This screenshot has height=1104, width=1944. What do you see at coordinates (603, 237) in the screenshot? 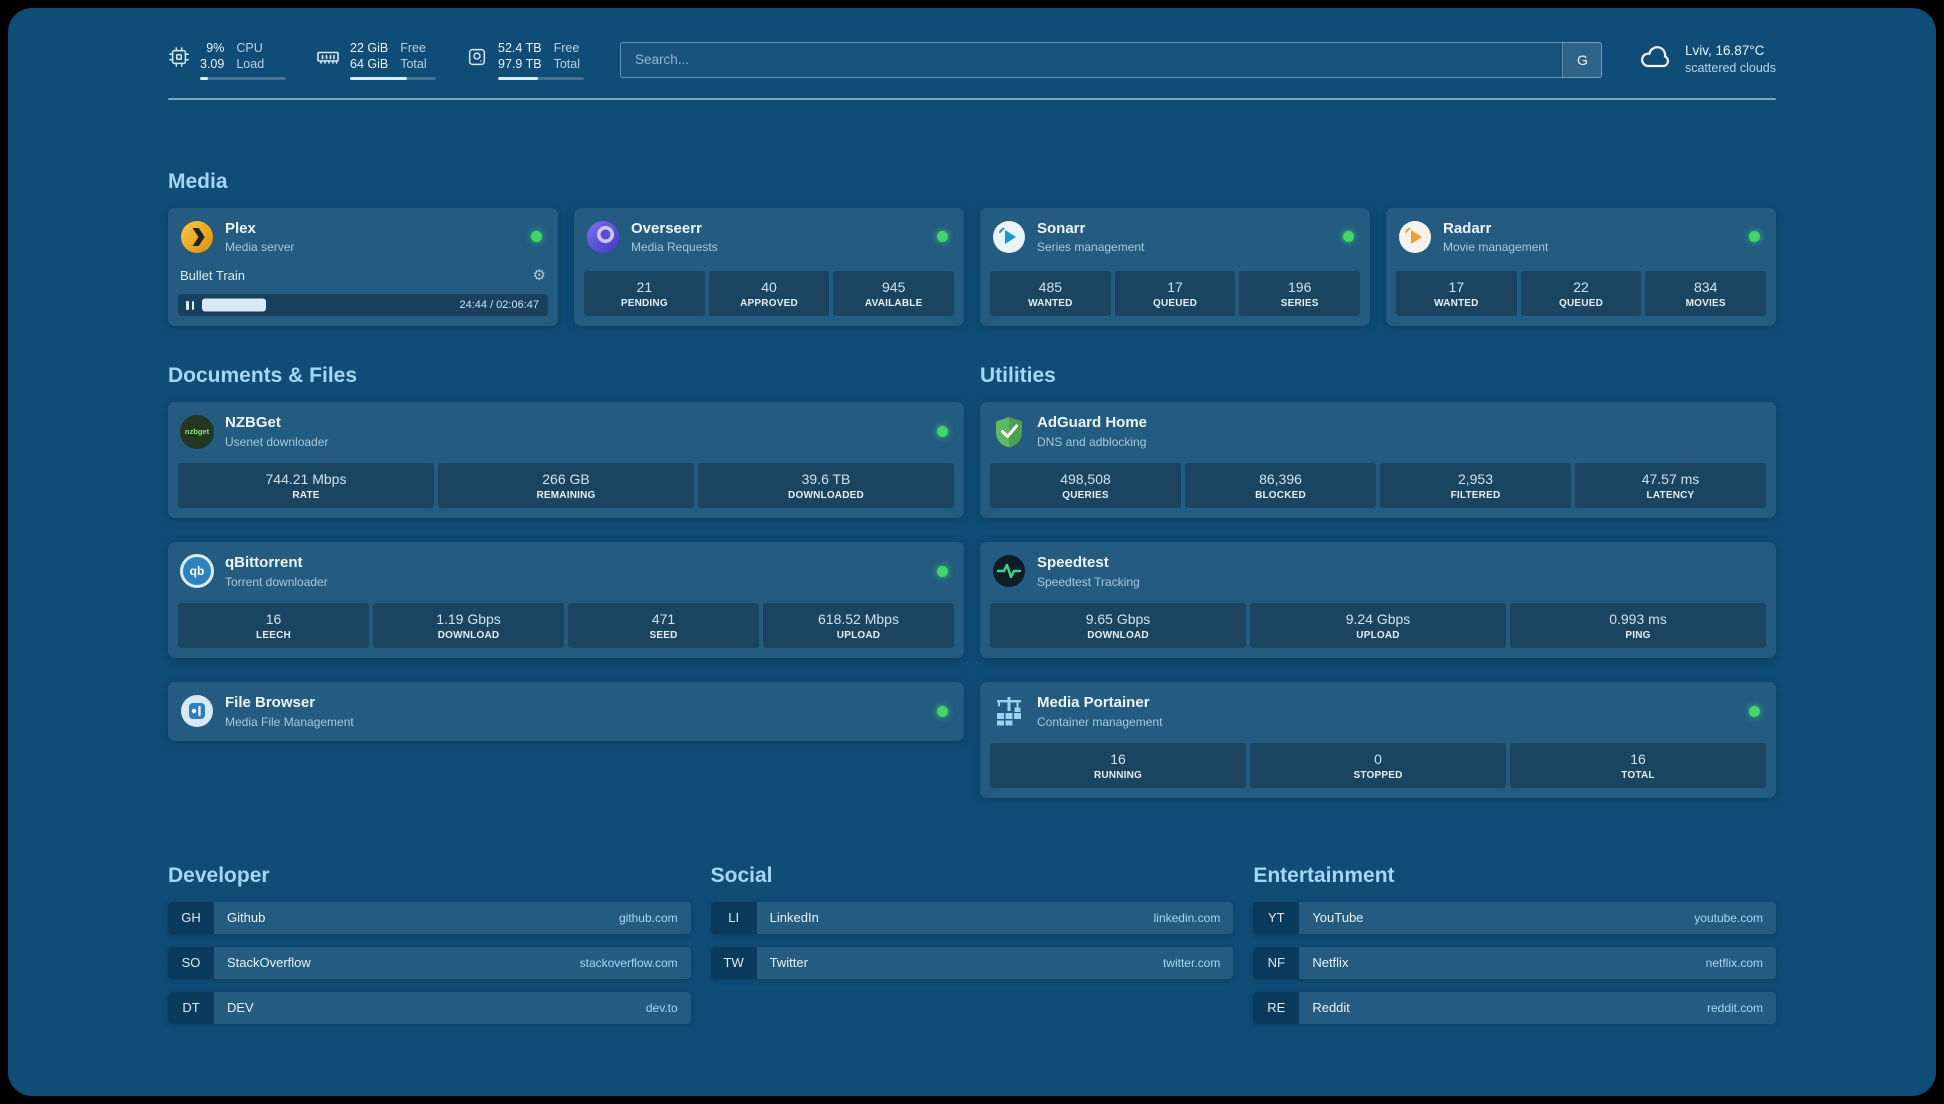
I see `overseerr-icon` at bounding box center [603, 237].